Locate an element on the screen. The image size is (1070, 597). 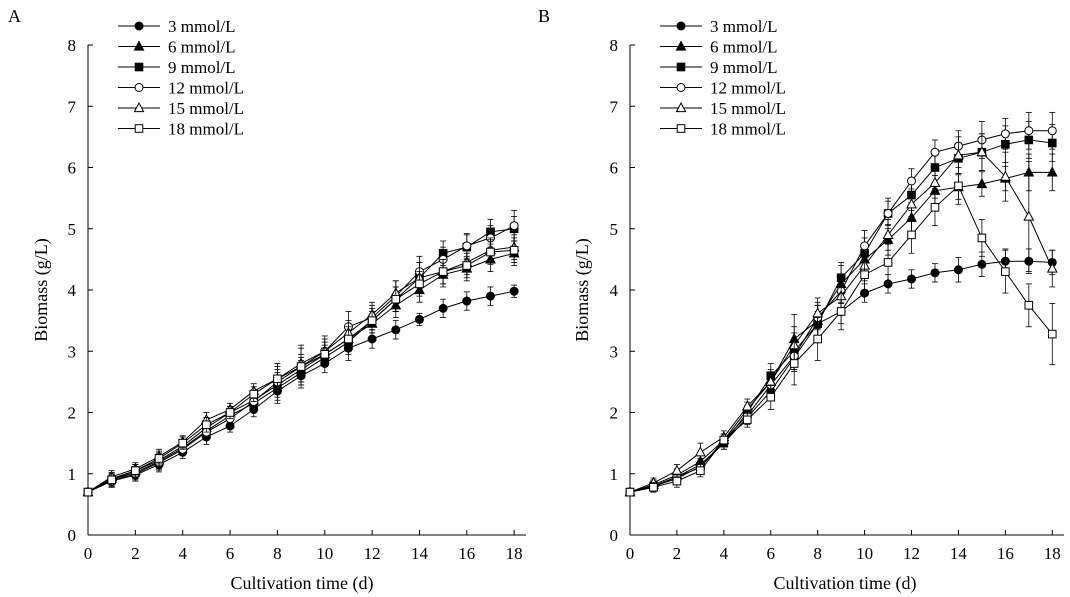
legend-item: 3 mmol/L is located at coordinates (719, 26).